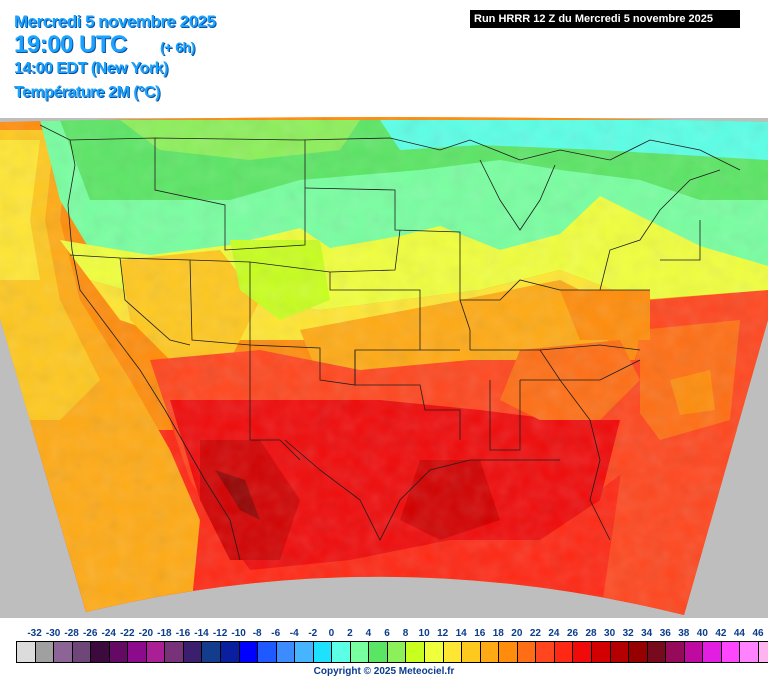  I want to click on legend-label: -20, so click(146, 633).